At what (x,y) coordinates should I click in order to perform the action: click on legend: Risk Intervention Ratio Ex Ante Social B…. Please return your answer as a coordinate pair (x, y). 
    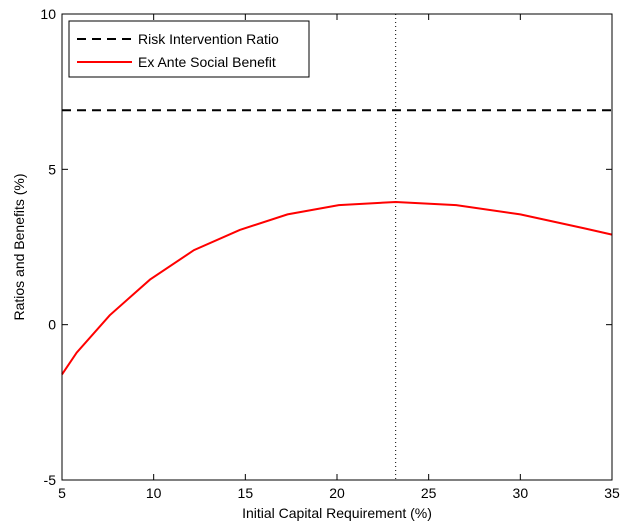
    Looking at the image, I should click on (189, 49).